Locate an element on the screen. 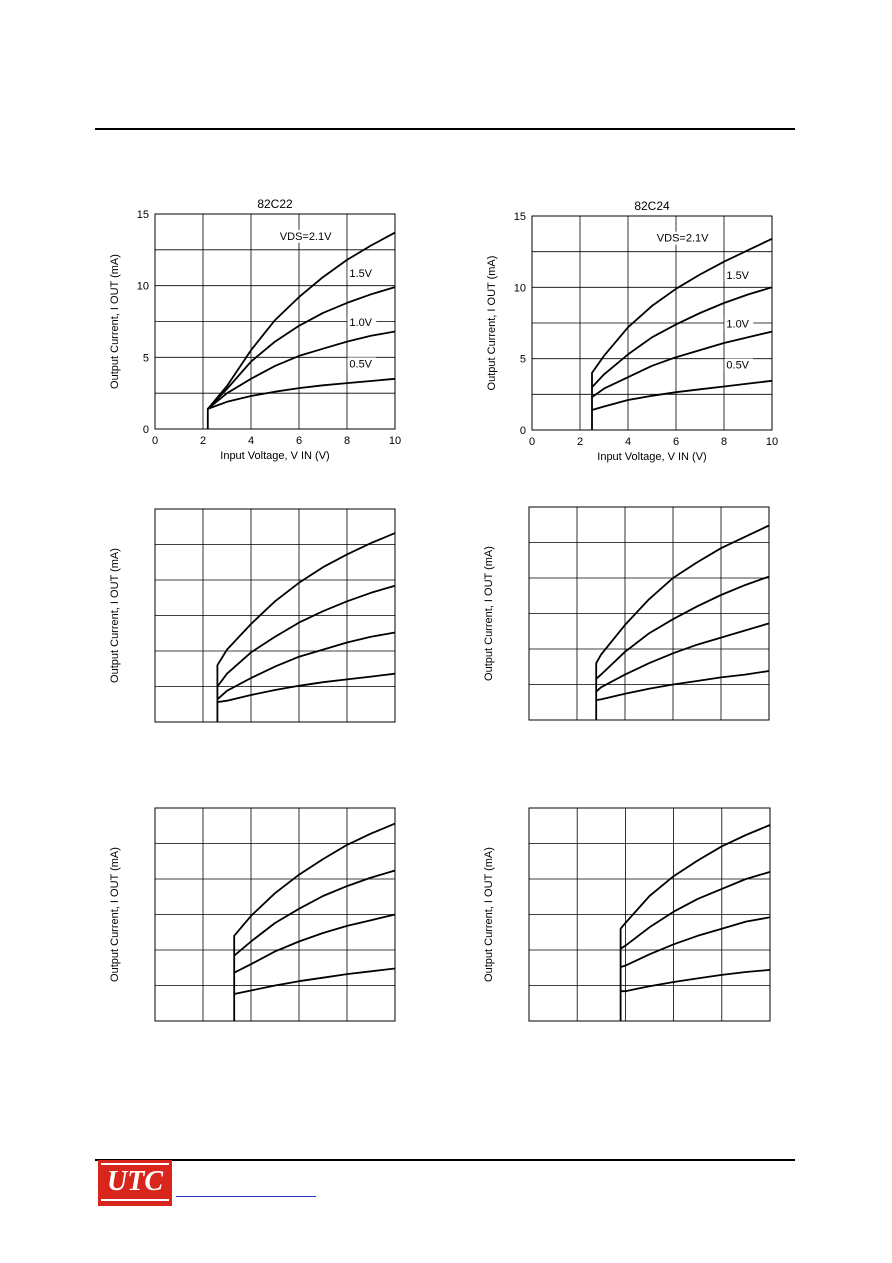 The width and height of the screenshot is (892, 1263). utc-logo: UTC is located at coordinates (135, 1183).